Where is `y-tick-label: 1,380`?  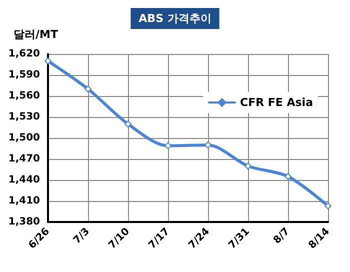
y-tick-label: 1,380 is located at coordinates (24, 222).